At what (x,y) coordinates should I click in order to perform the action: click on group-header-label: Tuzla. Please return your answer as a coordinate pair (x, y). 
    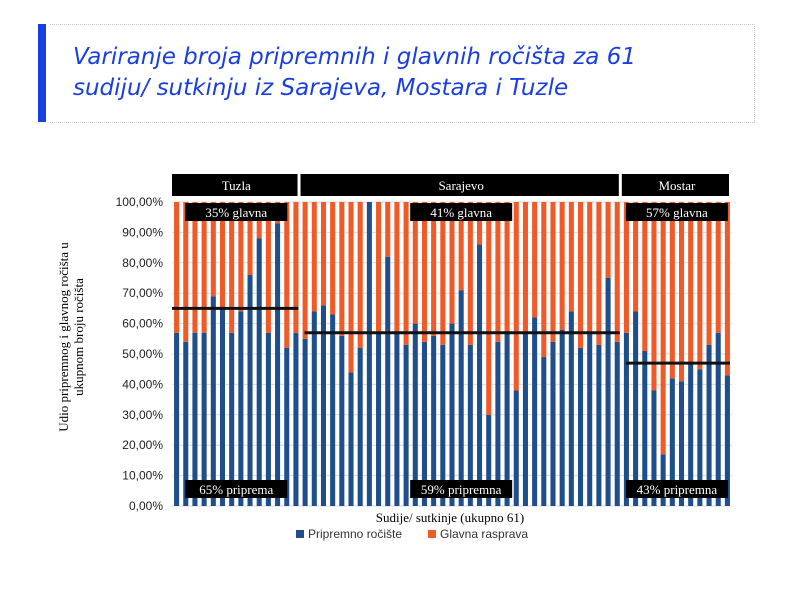
    Looking at the image, I should click on (236, 185).